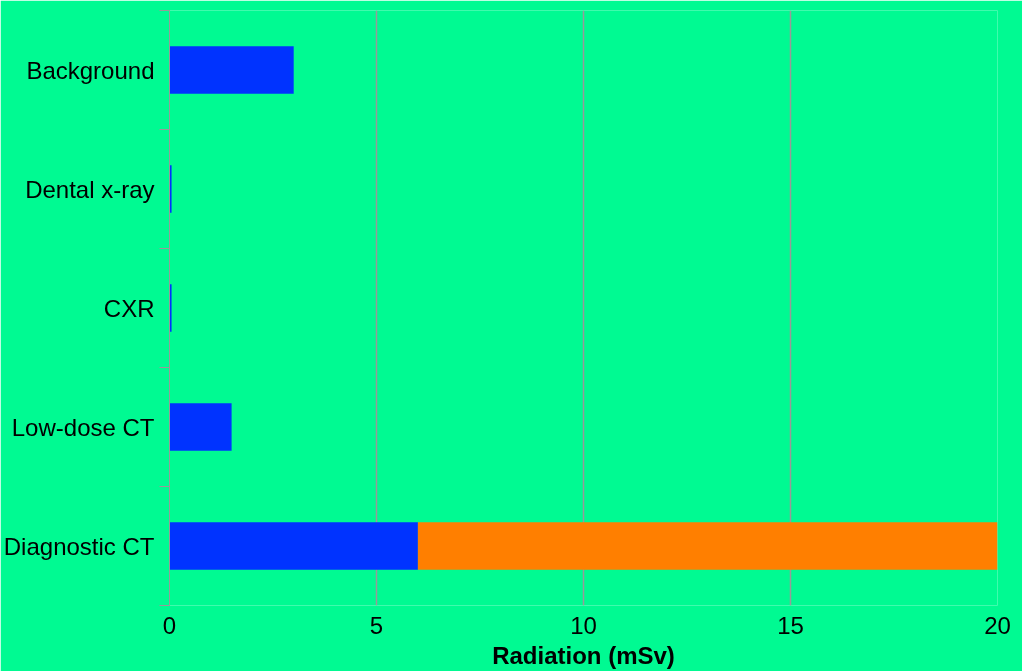  I want to click on x-tick-label: 15, so click(790, 625).